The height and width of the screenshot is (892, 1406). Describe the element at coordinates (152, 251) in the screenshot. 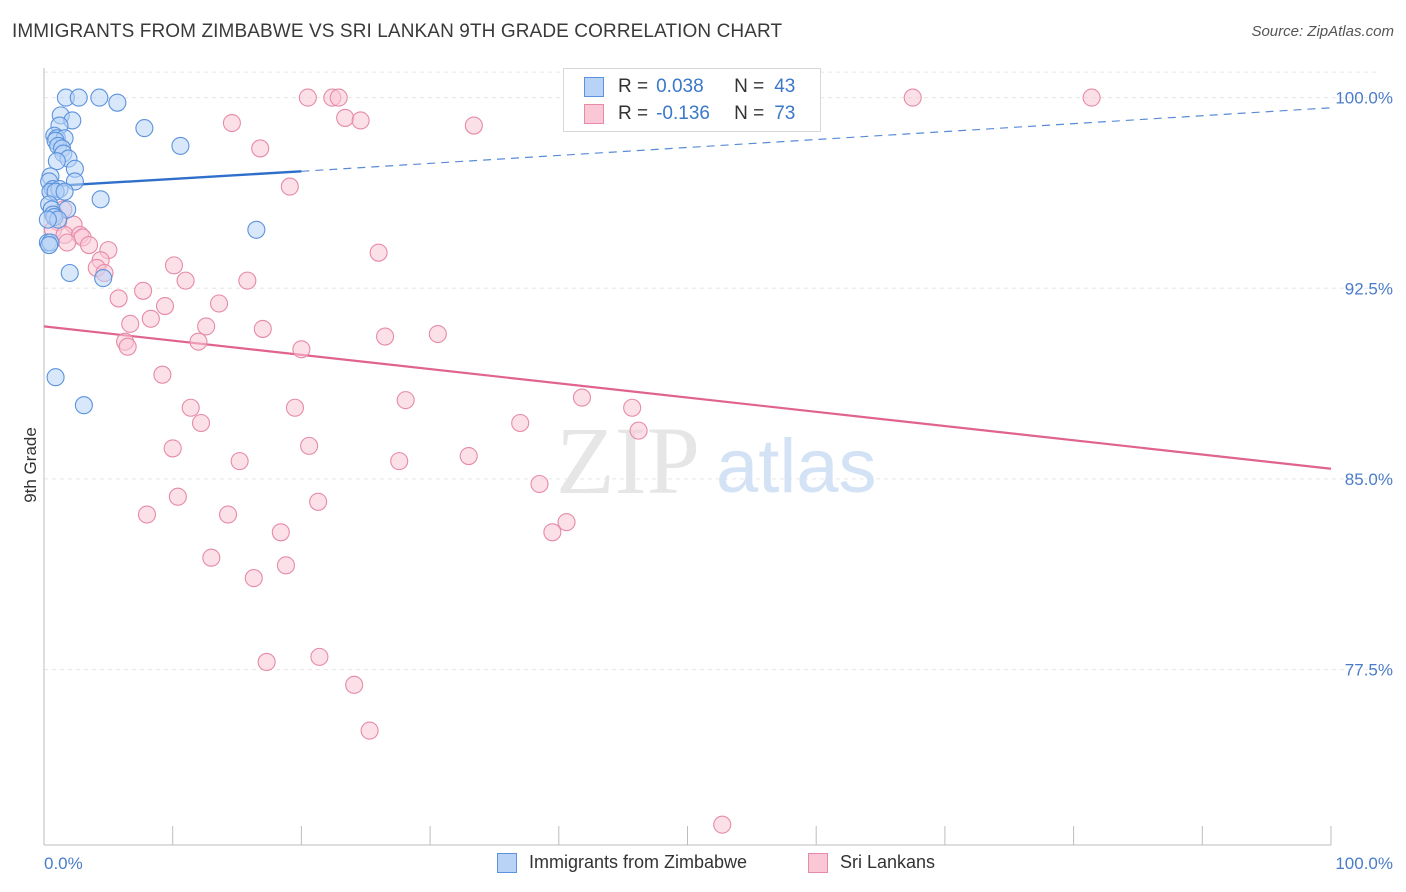

I see `points-zimbabwe` at that location.